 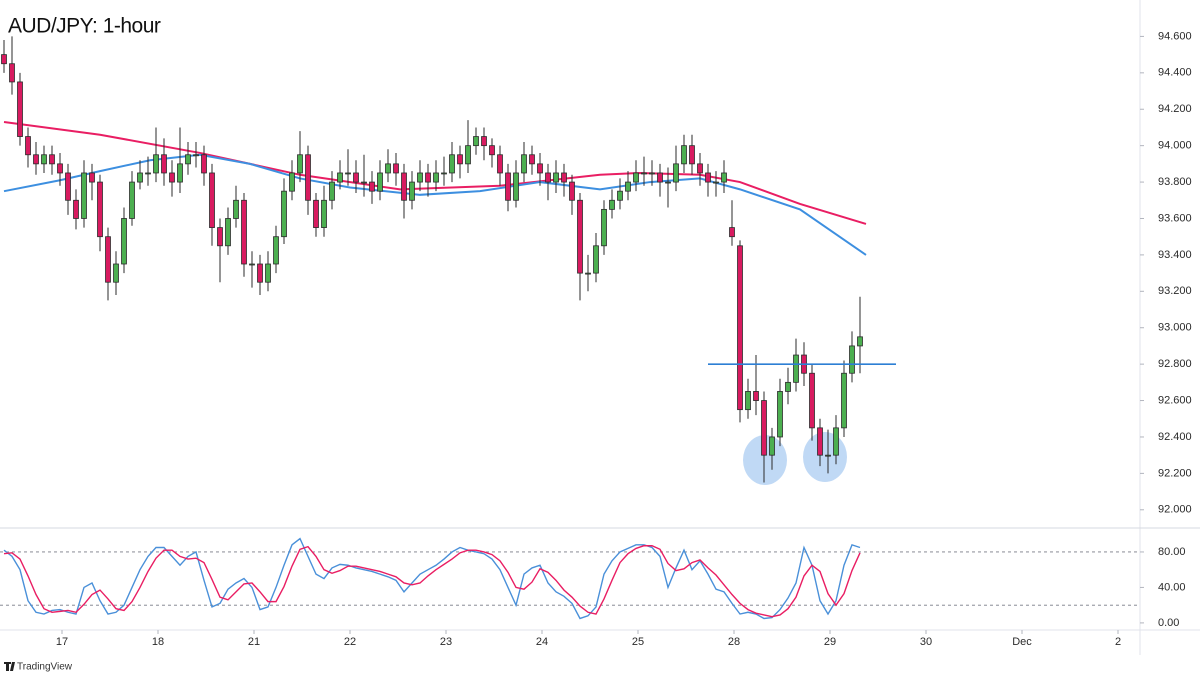 What do you see at coordinates (1175, 36) in the screenshot?
I see `y-tick-label: 94.600` at bounding box center [1175, 36].